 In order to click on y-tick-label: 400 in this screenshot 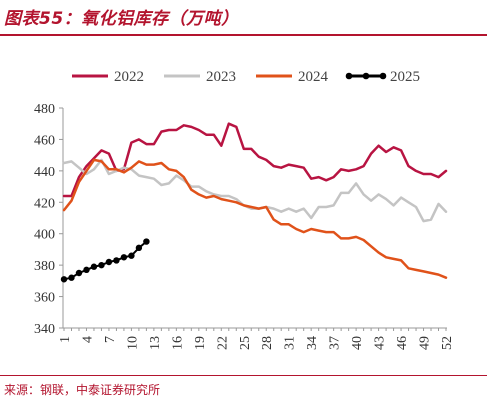, I will do `click(44, 235)`.